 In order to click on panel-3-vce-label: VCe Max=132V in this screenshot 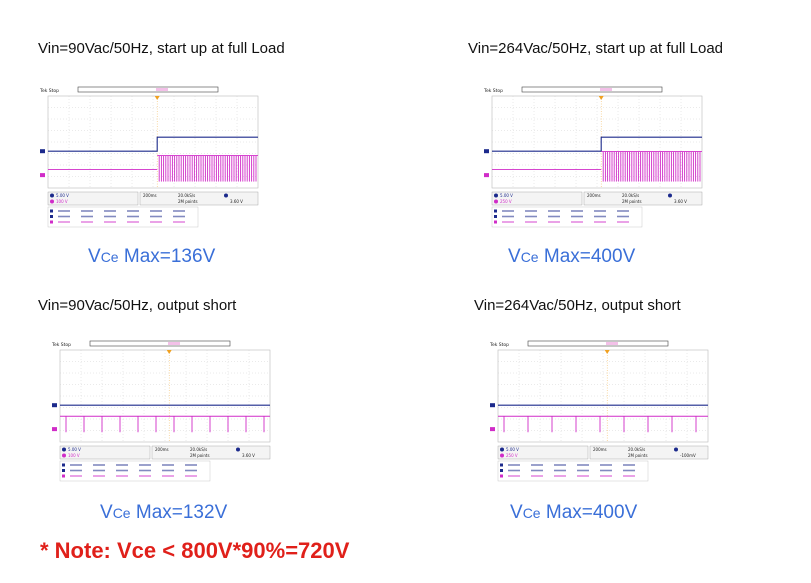, I will do `click(163, 513)`.